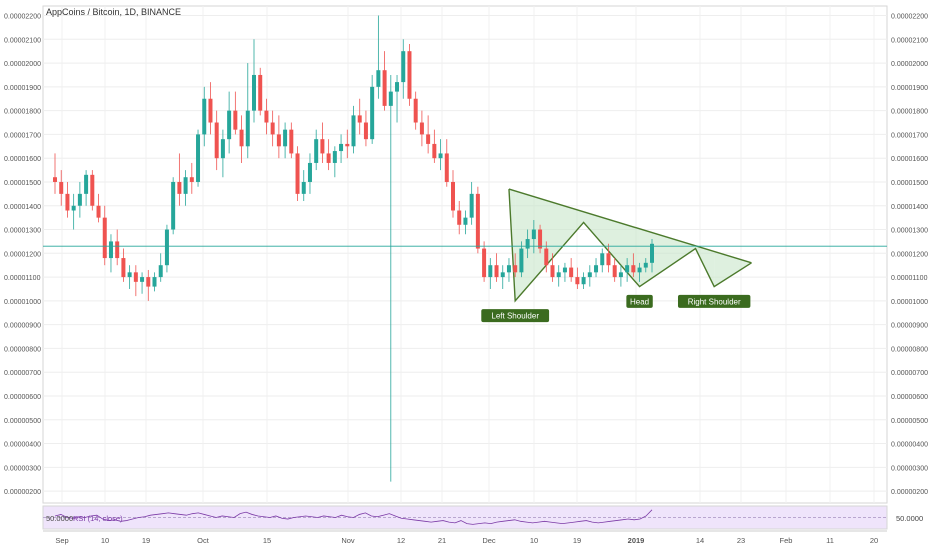  What do you see at coordinates (909, 373) in the screenshot?
I see `y-tick-label-right: 0.00000700` at bounding box center [909, 373].